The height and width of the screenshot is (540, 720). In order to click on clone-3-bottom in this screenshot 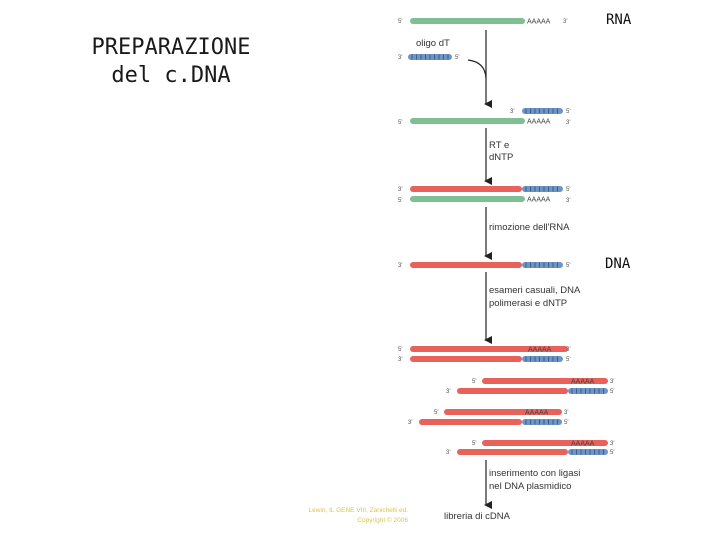, I will do `click(512, 452)`.